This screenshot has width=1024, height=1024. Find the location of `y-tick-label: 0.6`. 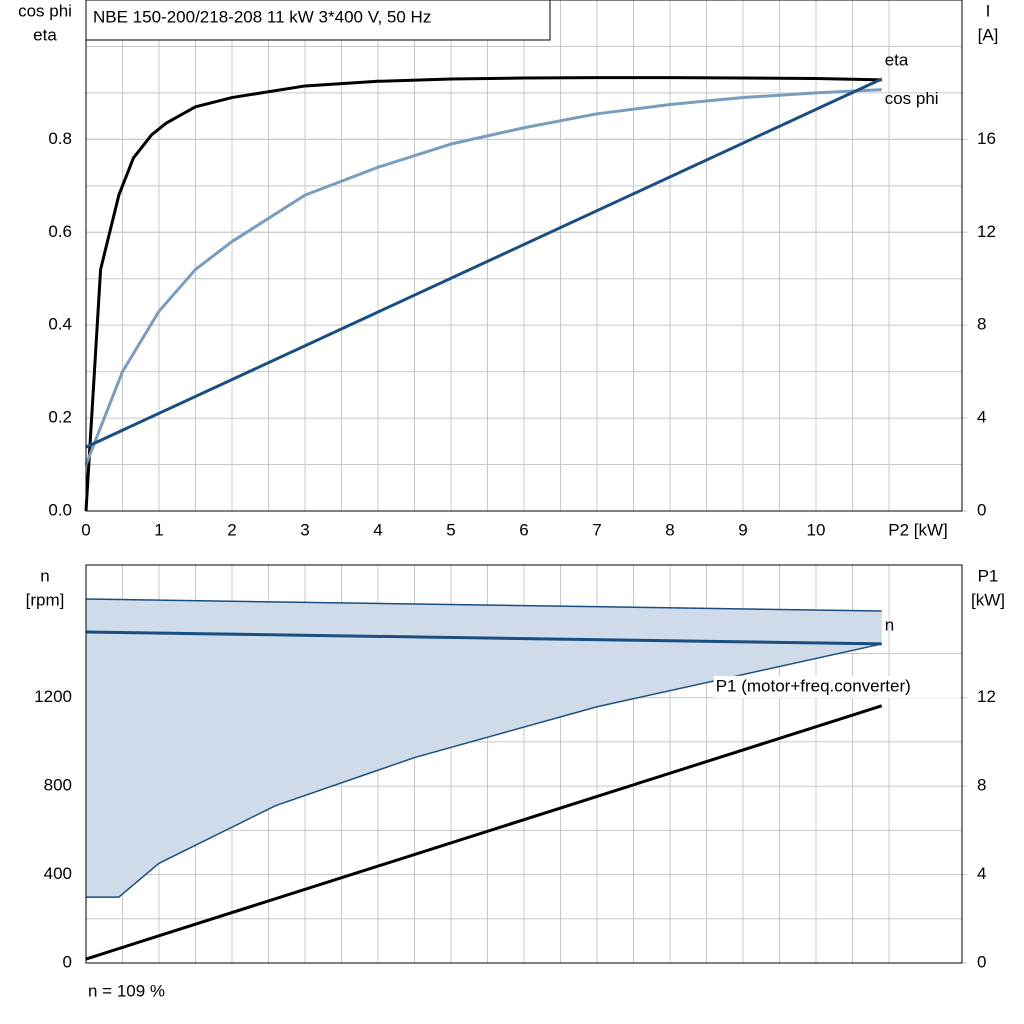

y-tick-label: 0.6 is located at coordinates (60, 231).